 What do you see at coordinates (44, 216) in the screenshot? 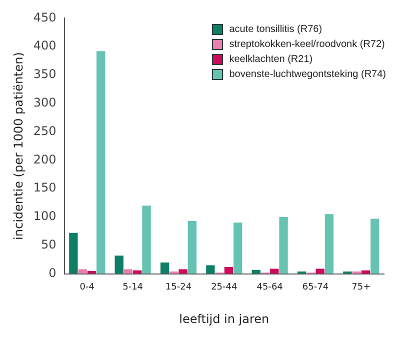
I see `y-tick-label: 100` at bounding box center [44, 216].